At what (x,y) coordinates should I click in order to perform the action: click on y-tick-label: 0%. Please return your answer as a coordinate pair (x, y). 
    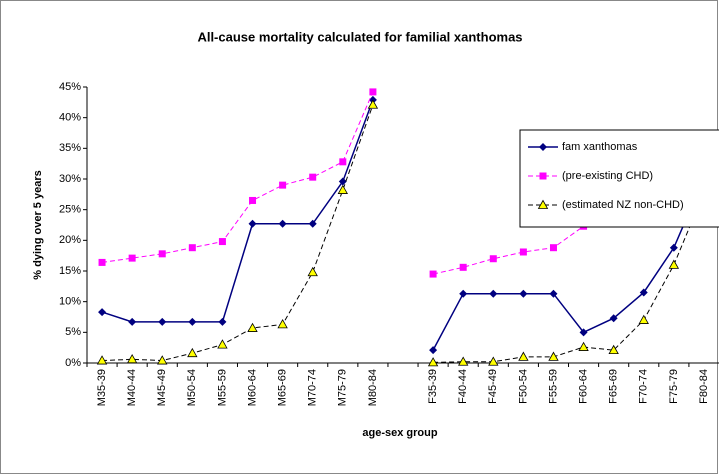
    Looking at the image, I should click on (73, 363).